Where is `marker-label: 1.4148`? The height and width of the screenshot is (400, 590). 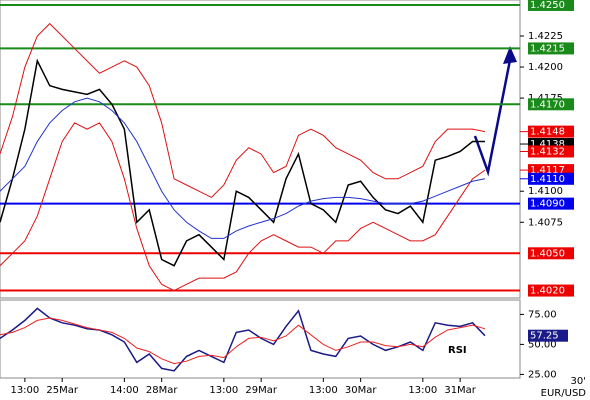
marker-label: 1.4148 is located at coordinates (547, 132).